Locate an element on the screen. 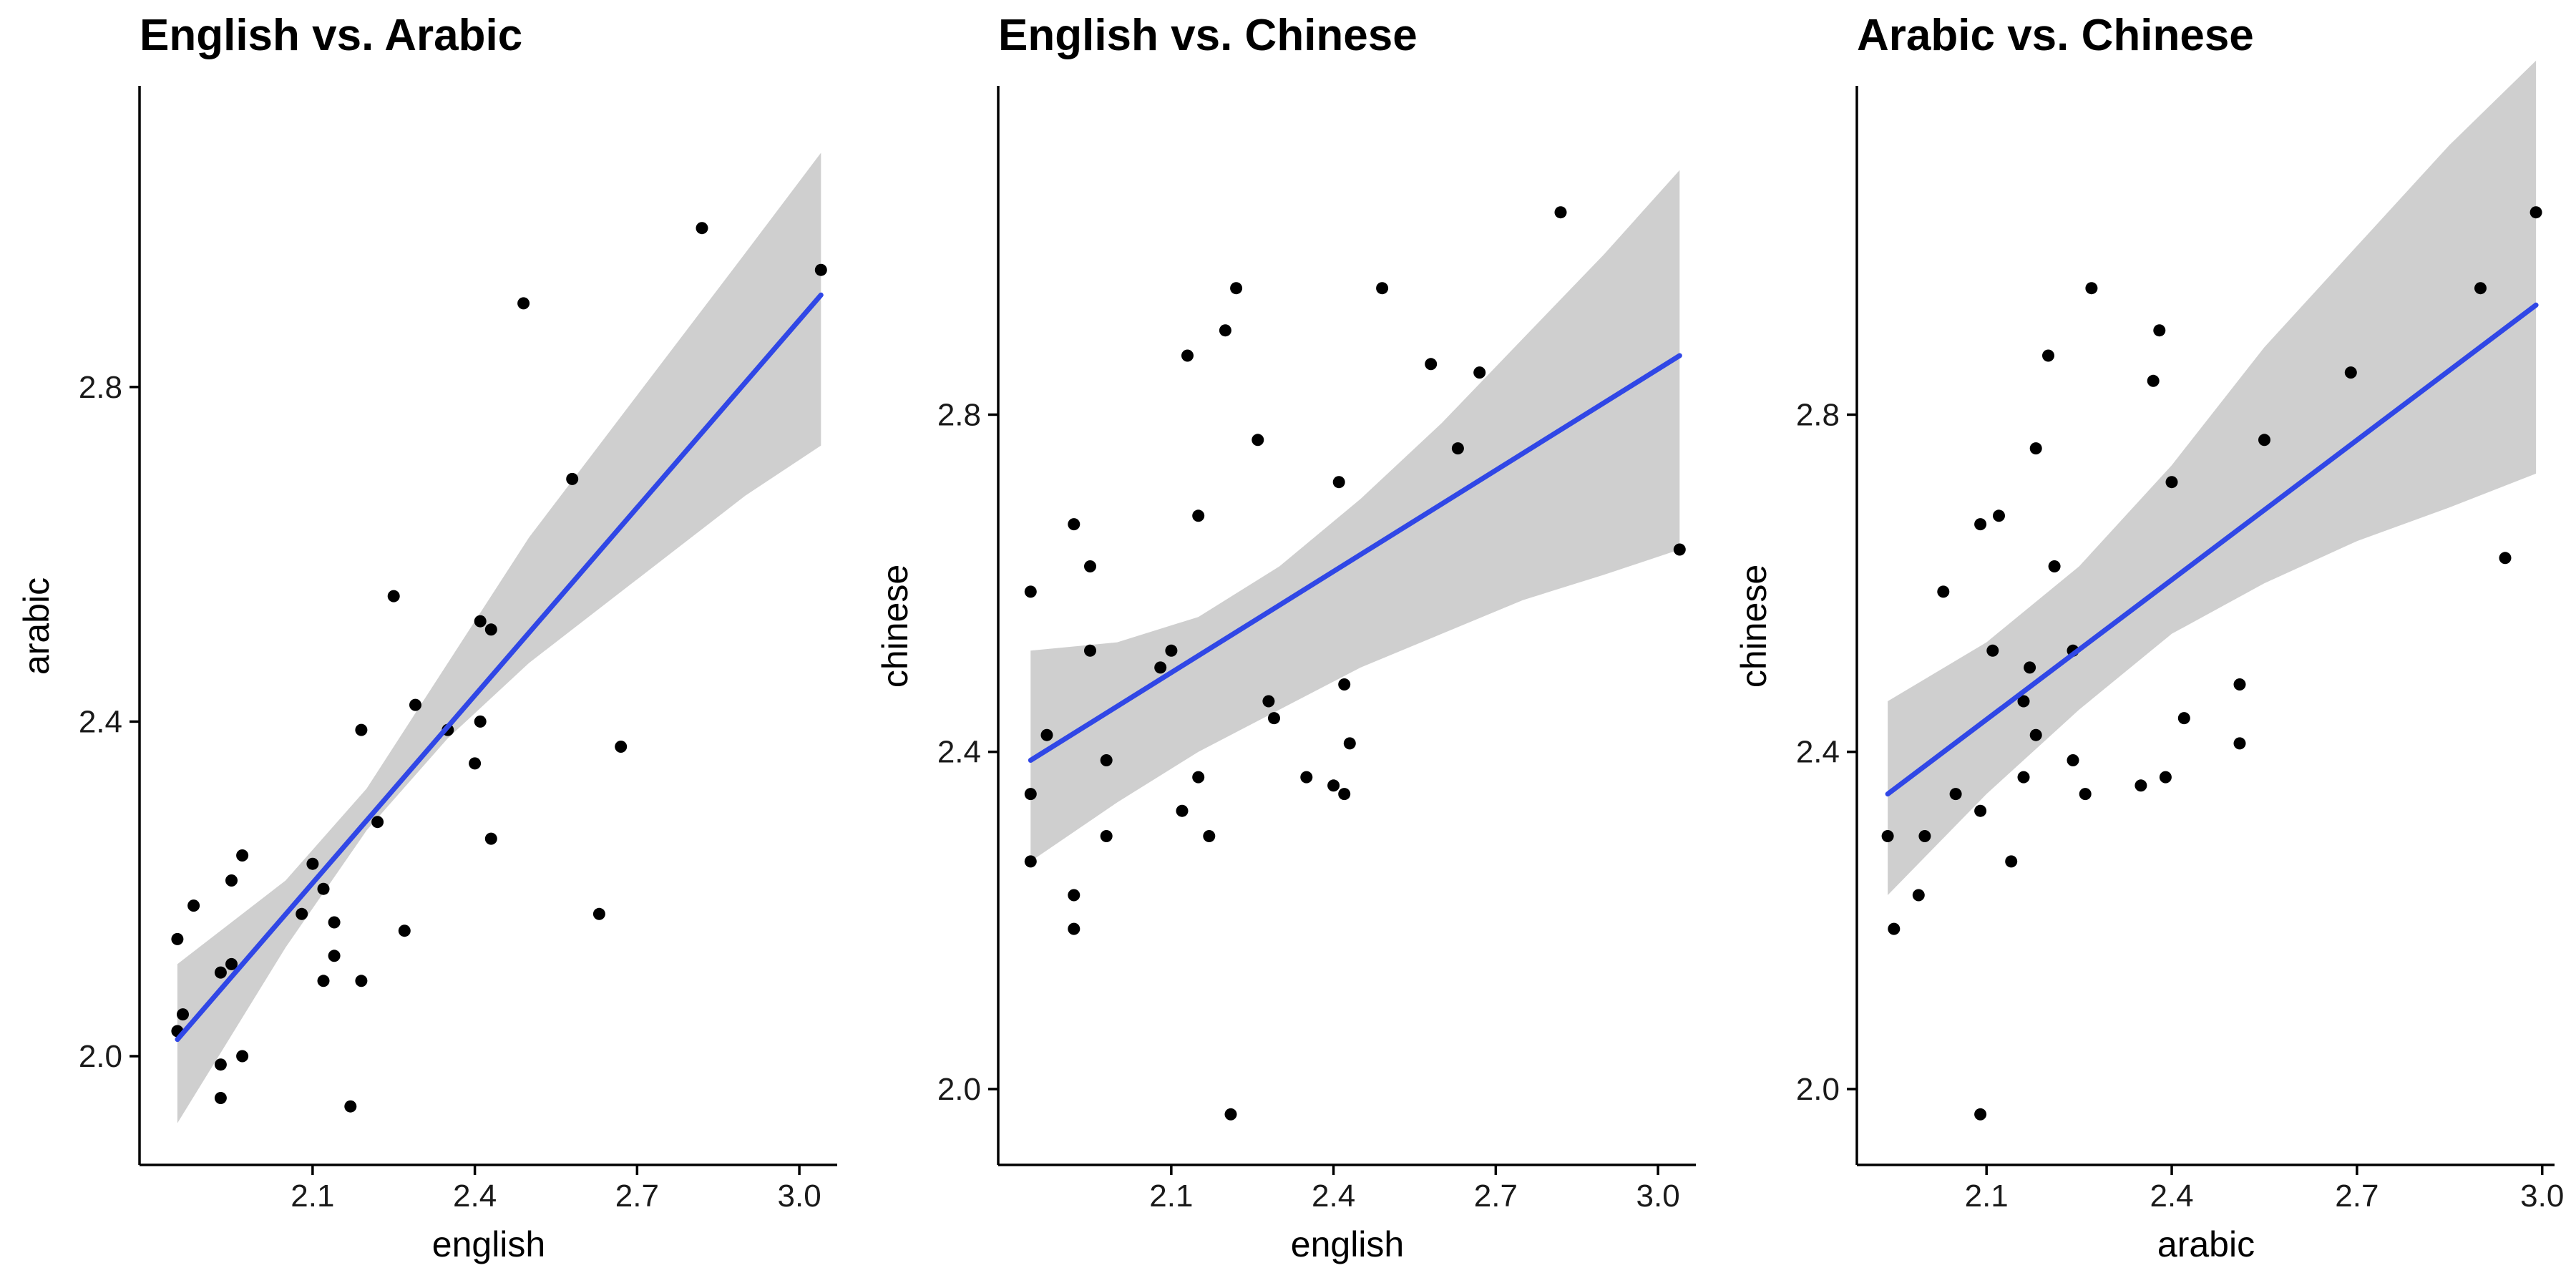  confidence-band is located at coordinates (1355, 516).